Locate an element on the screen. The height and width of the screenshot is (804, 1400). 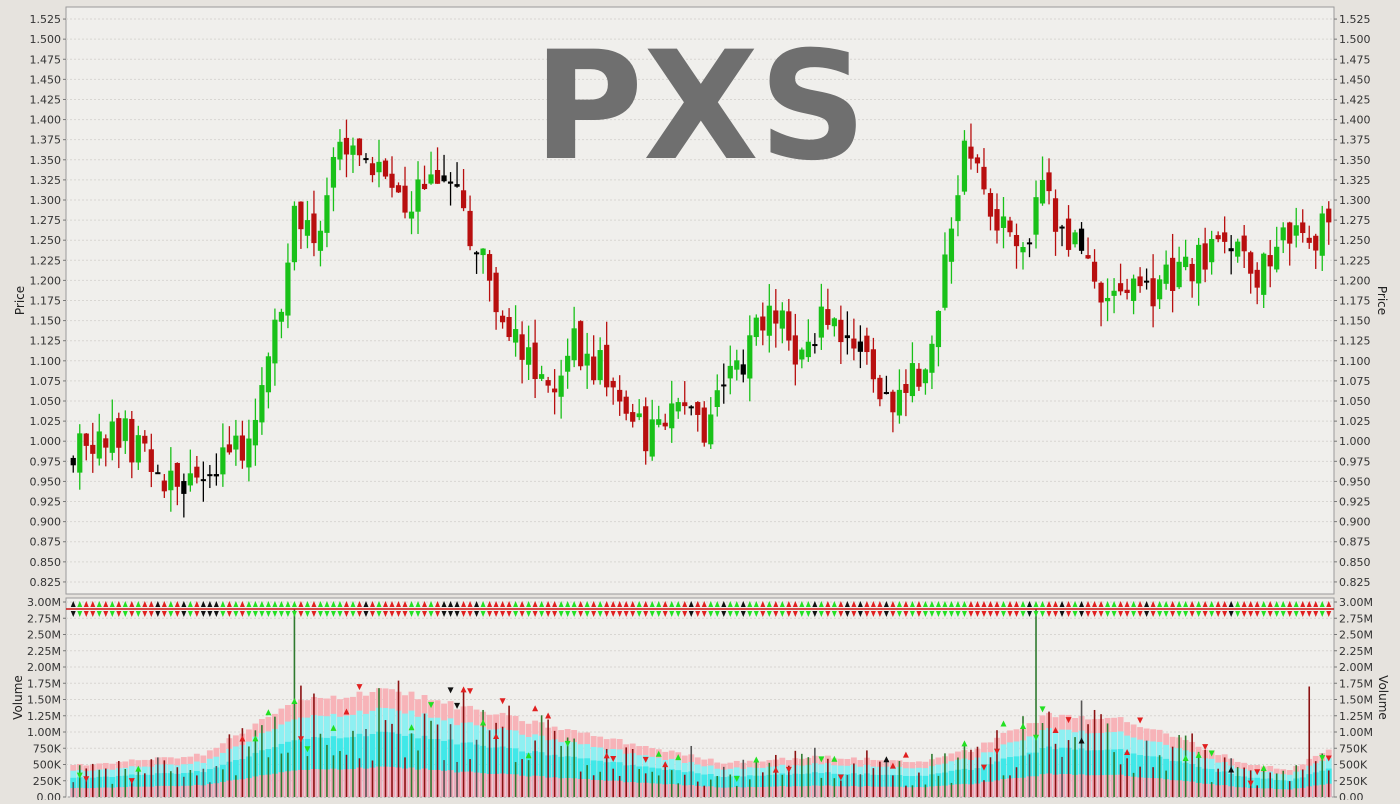
price-tick-label: 1.150 is located at coordinates (46, 321).